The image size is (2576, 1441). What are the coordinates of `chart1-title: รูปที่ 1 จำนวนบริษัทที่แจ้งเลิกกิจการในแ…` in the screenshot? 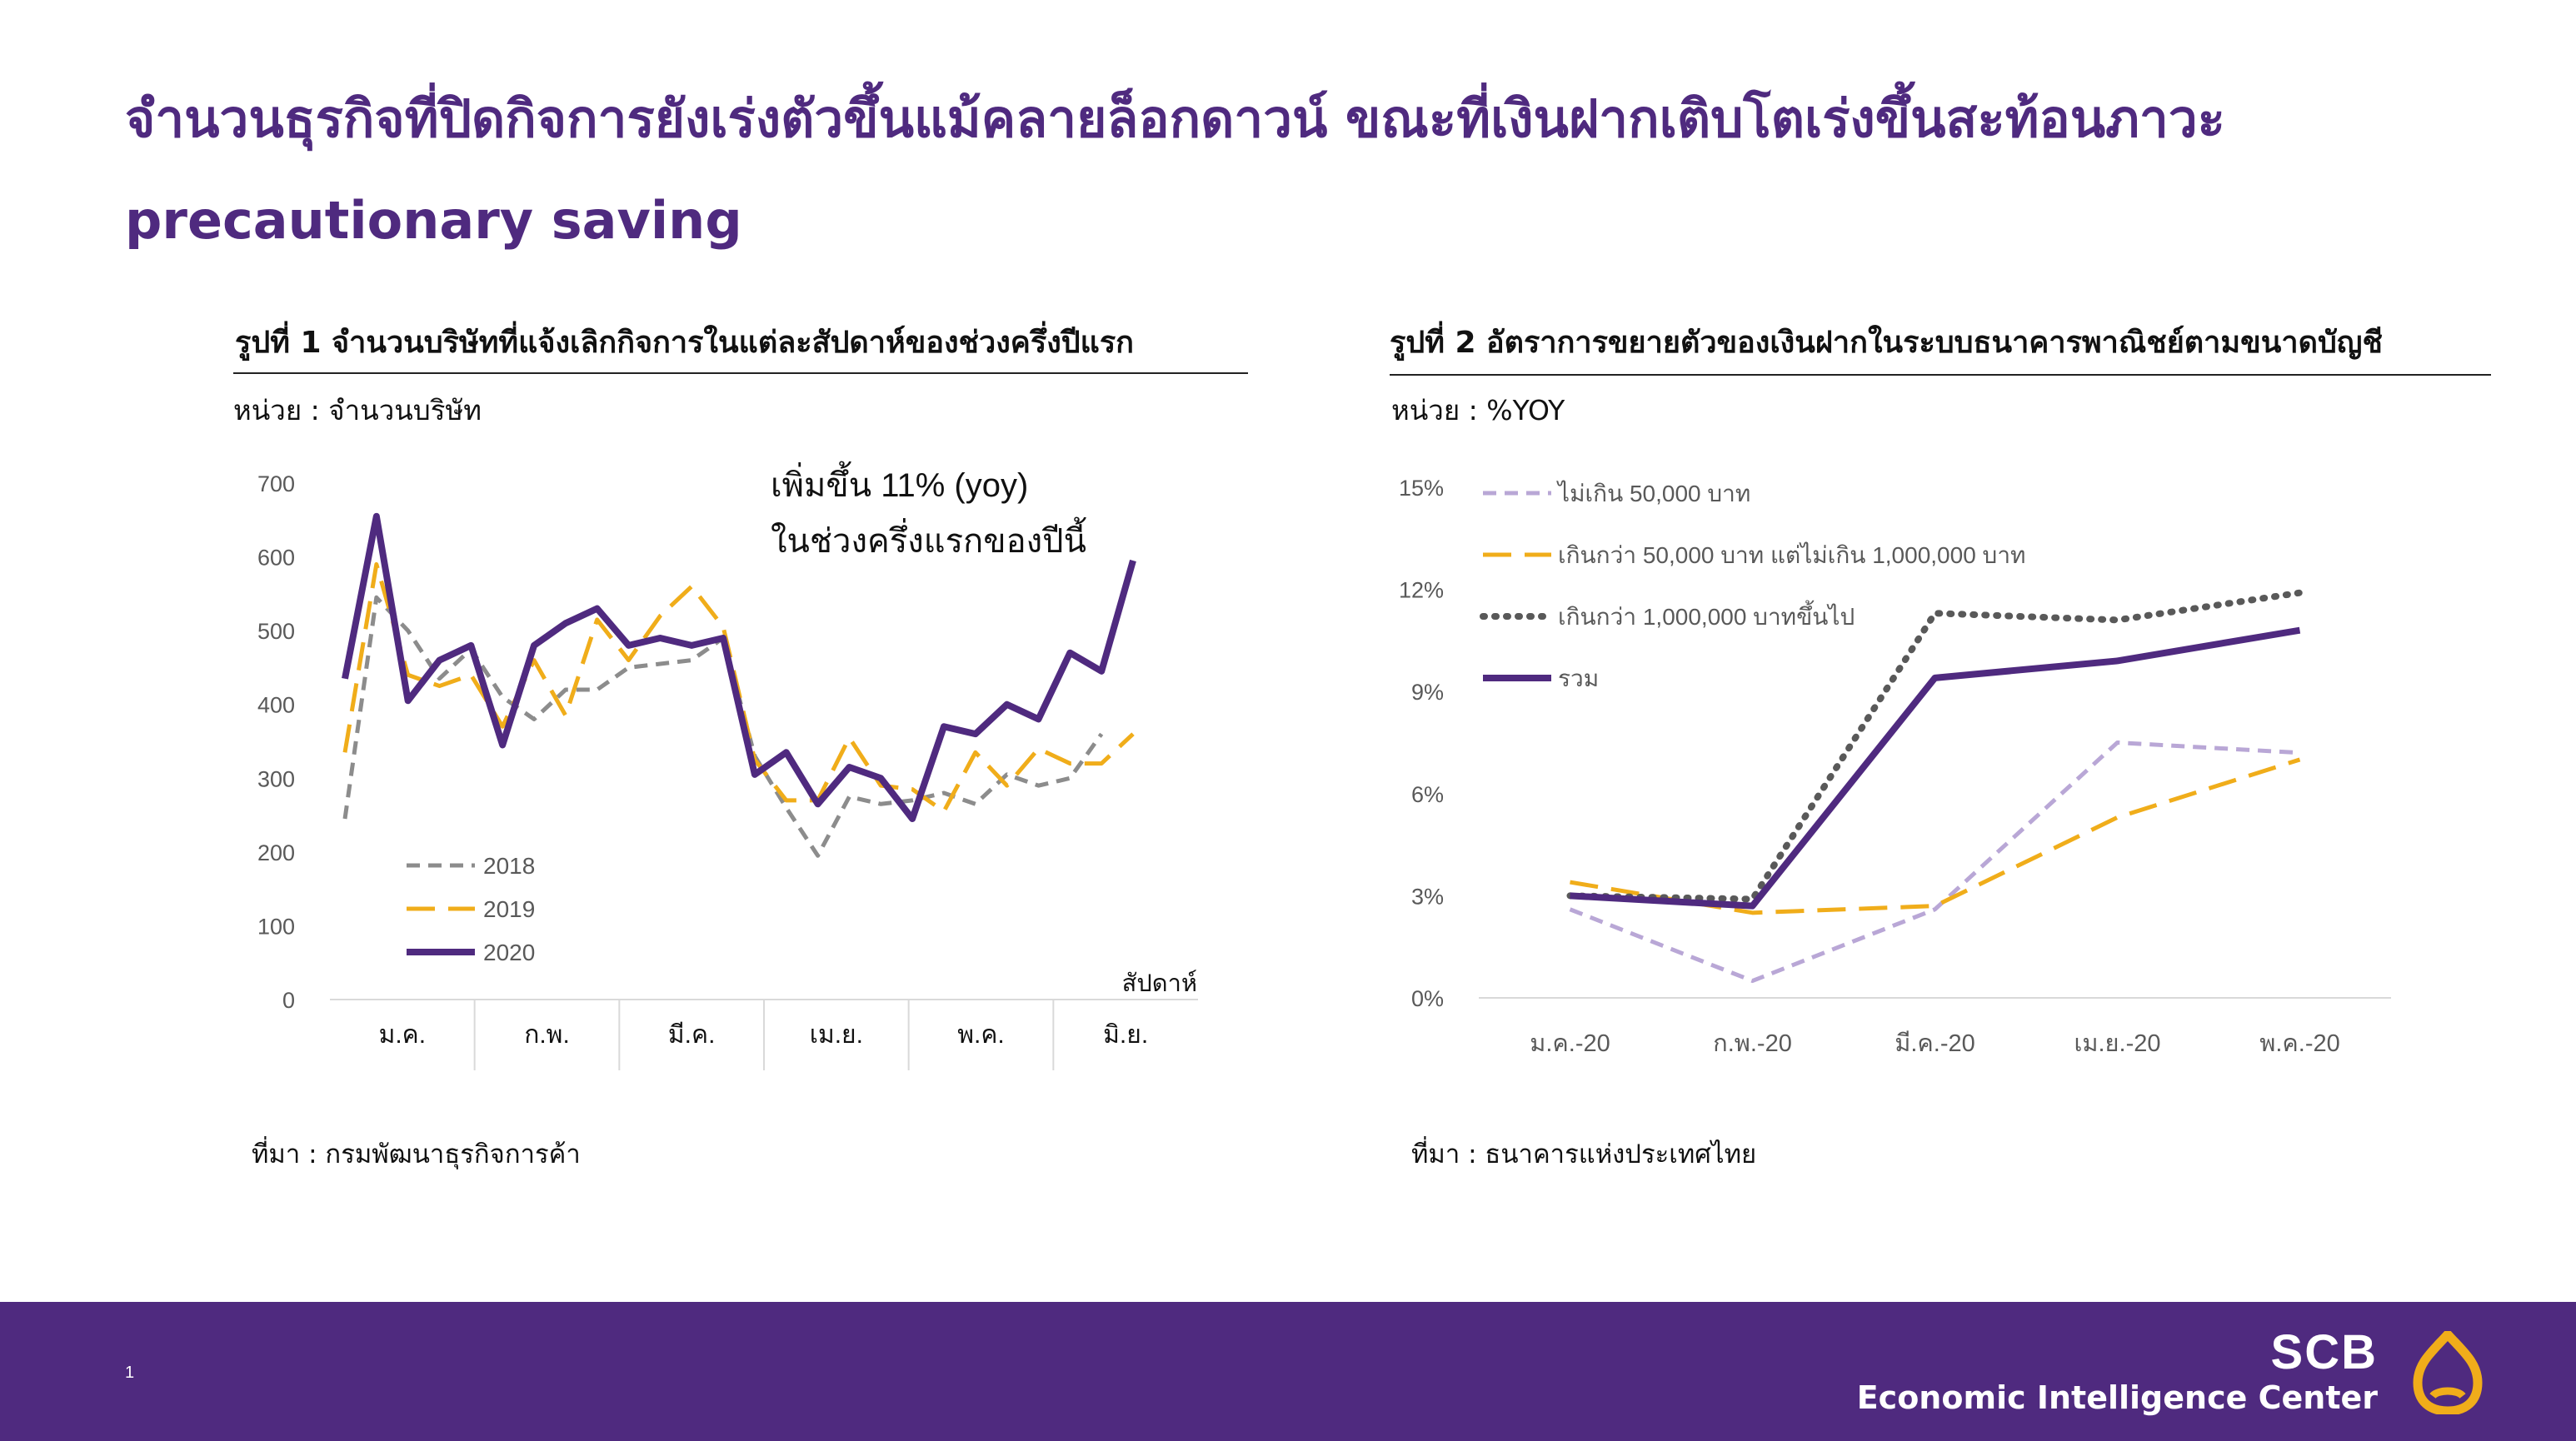 It's located at (684, 343).